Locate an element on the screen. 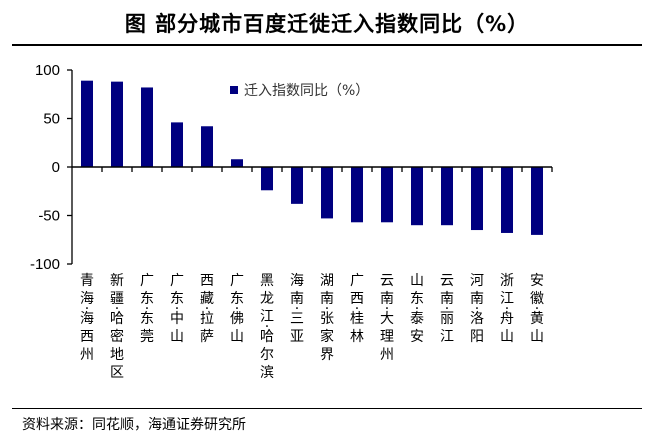 This screenshot has height=441, width=654. source-divider is located at coordinates (327, 408).